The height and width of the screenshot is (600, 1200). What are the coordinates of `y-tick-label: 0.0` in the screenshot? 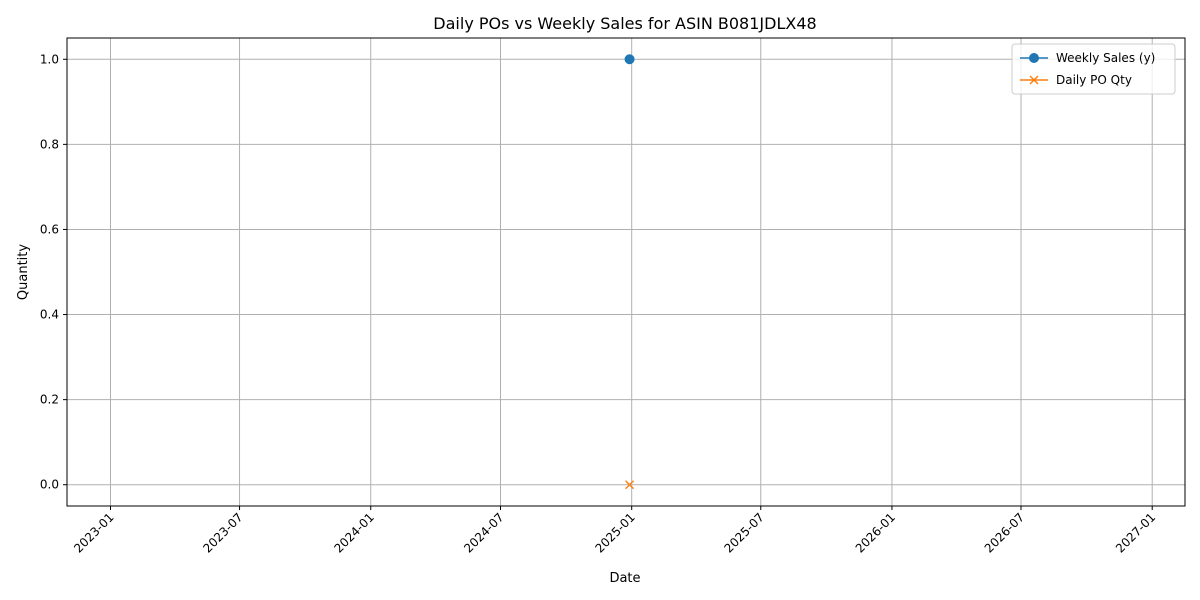 It's located at (49, 485).